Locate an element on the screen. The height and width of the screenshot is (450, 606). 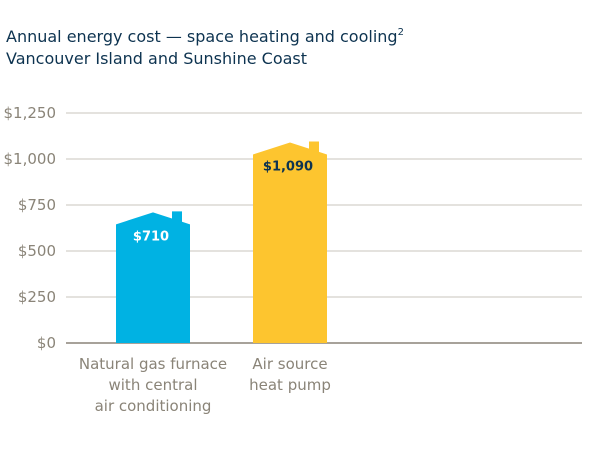
category-label-line: heat pump is located at coordinates (290, 385).